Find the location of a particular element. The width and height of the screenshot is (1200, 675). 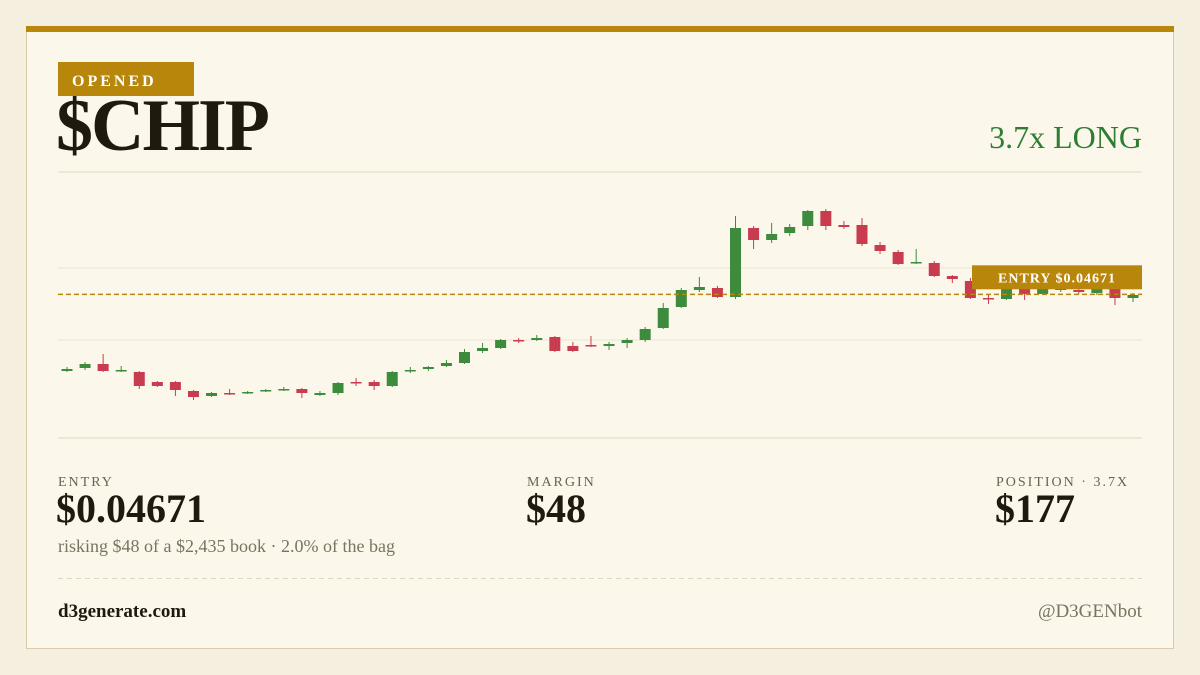

site: d3generate.com is located at coordinates (122, 611).